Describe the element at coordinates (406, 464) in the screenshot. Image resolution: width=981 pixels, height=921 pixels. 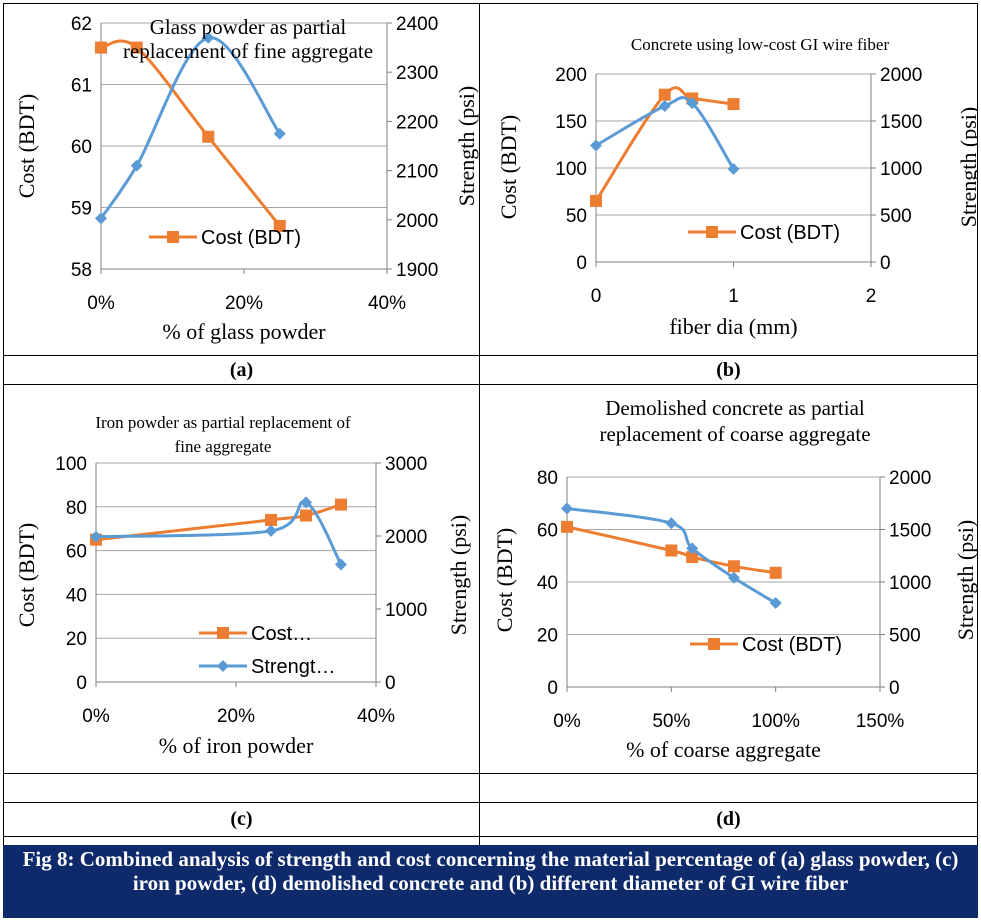
I see `y2-tick-label: 3000` at that location.